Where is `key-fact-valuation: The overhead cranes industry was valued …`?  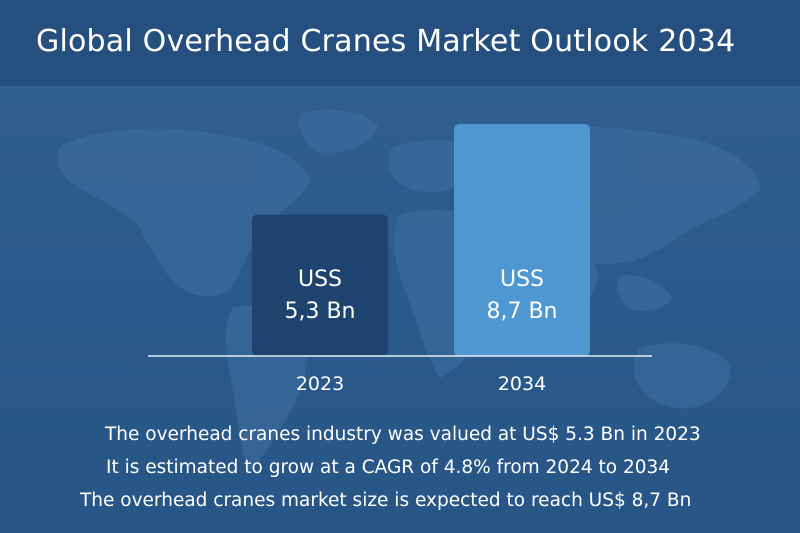 key-fact-valuation: The overhead cranes industry was valued … is located at coordinates (403, 434).